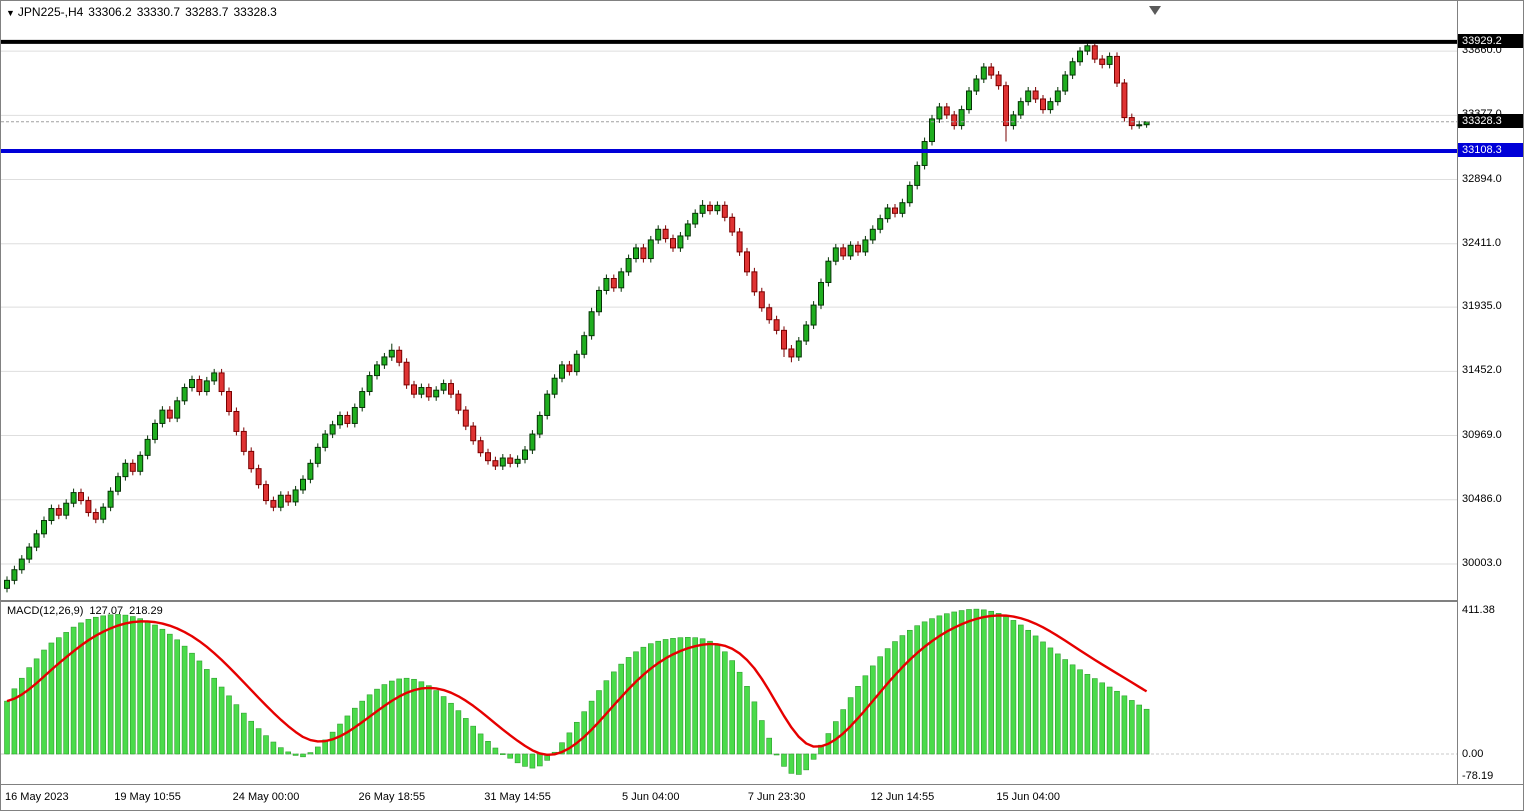 The image size is (1524, 811). Describe the element at coordinates (1490, 150) in the screenshot. I see `price-tag: 33108.3` at that location.